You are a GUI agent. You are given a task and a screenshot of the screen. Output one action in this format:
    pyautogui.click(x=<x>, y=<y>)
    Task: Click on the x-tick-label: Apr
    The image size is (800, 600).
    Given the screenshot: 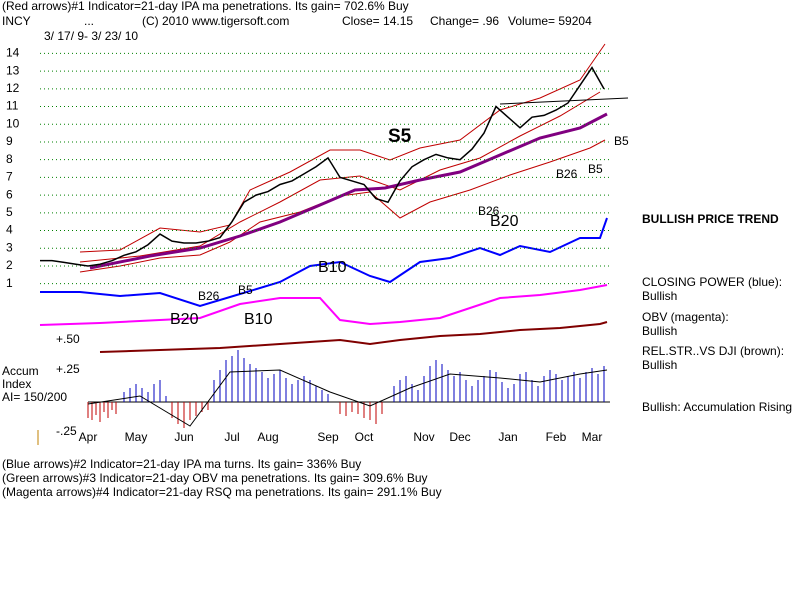 What is the action you would take?
    pyautogui.click(x=88, y=437)
    